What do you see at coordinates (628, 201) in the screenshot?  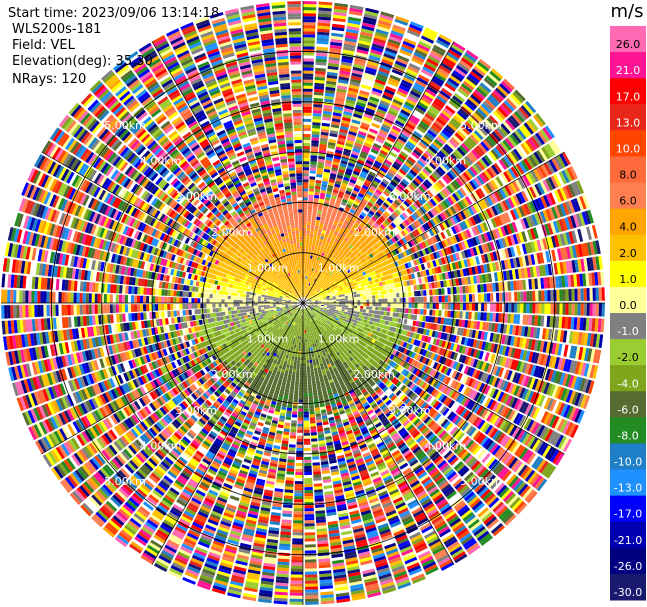 I see `colorbar-tick-6: 6.0` at bounding box center [628, 201].